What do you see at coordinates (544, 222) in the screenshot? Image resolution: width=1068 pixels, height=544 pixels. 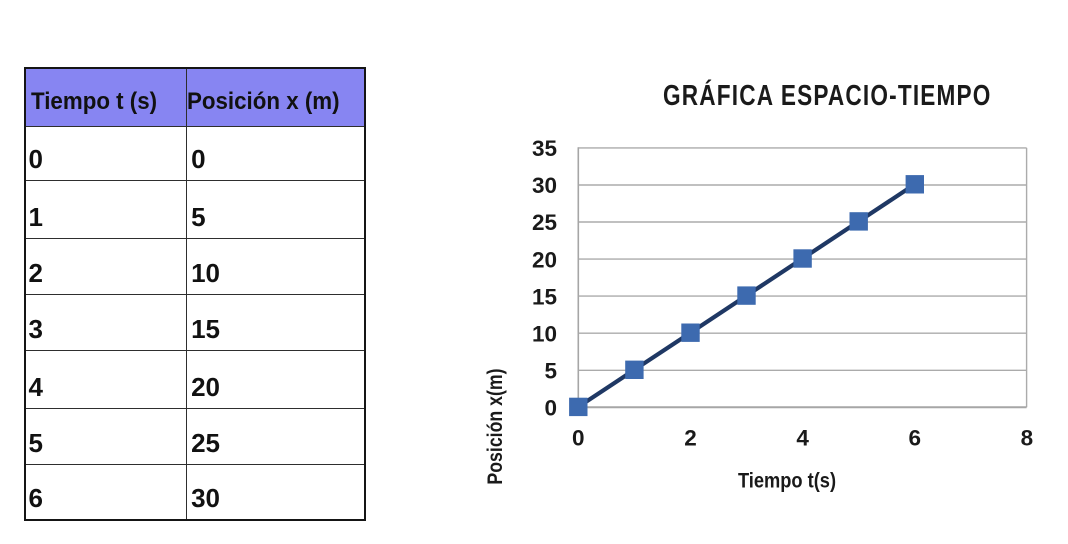 I see `svg-text: 25` at bounding box center [544, 222].